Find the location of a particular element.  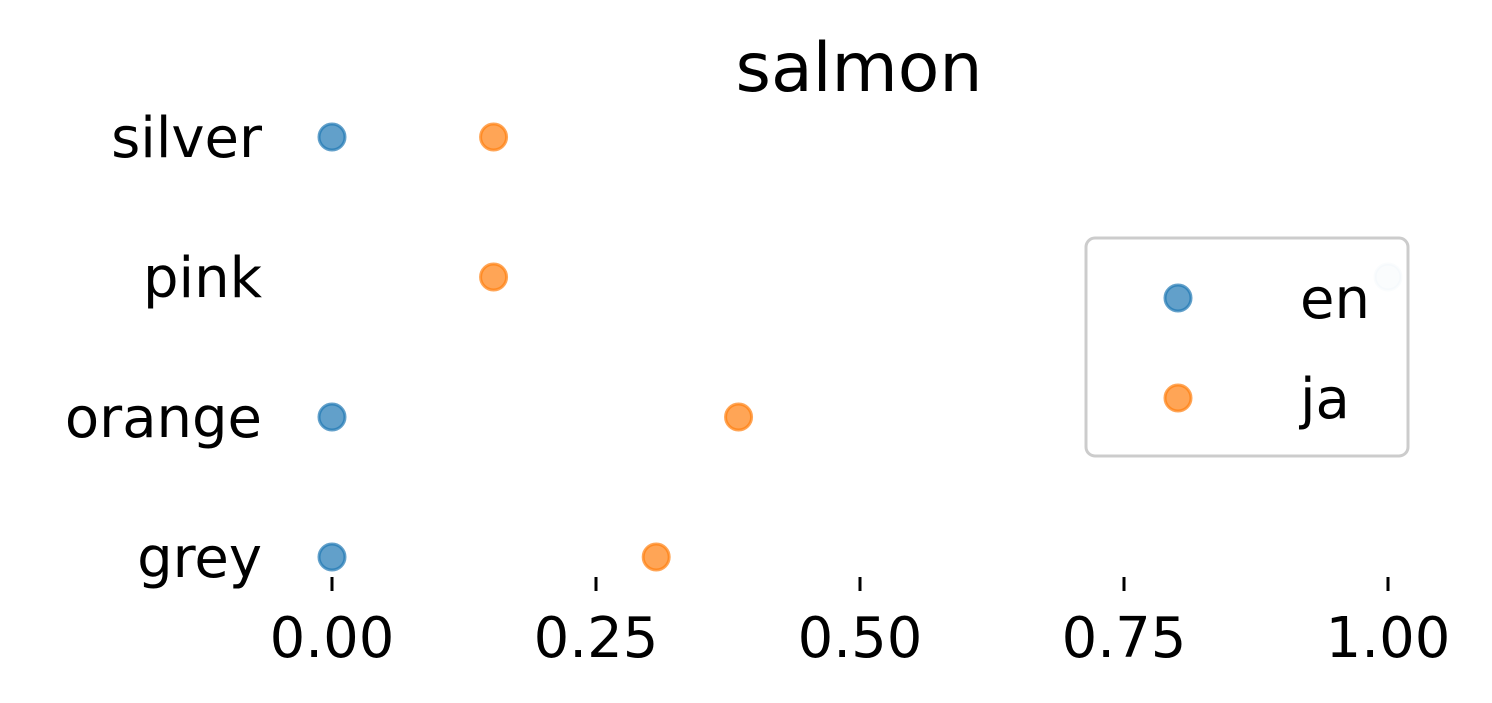

chart-title: salmon is located at coordinates (859, 68).